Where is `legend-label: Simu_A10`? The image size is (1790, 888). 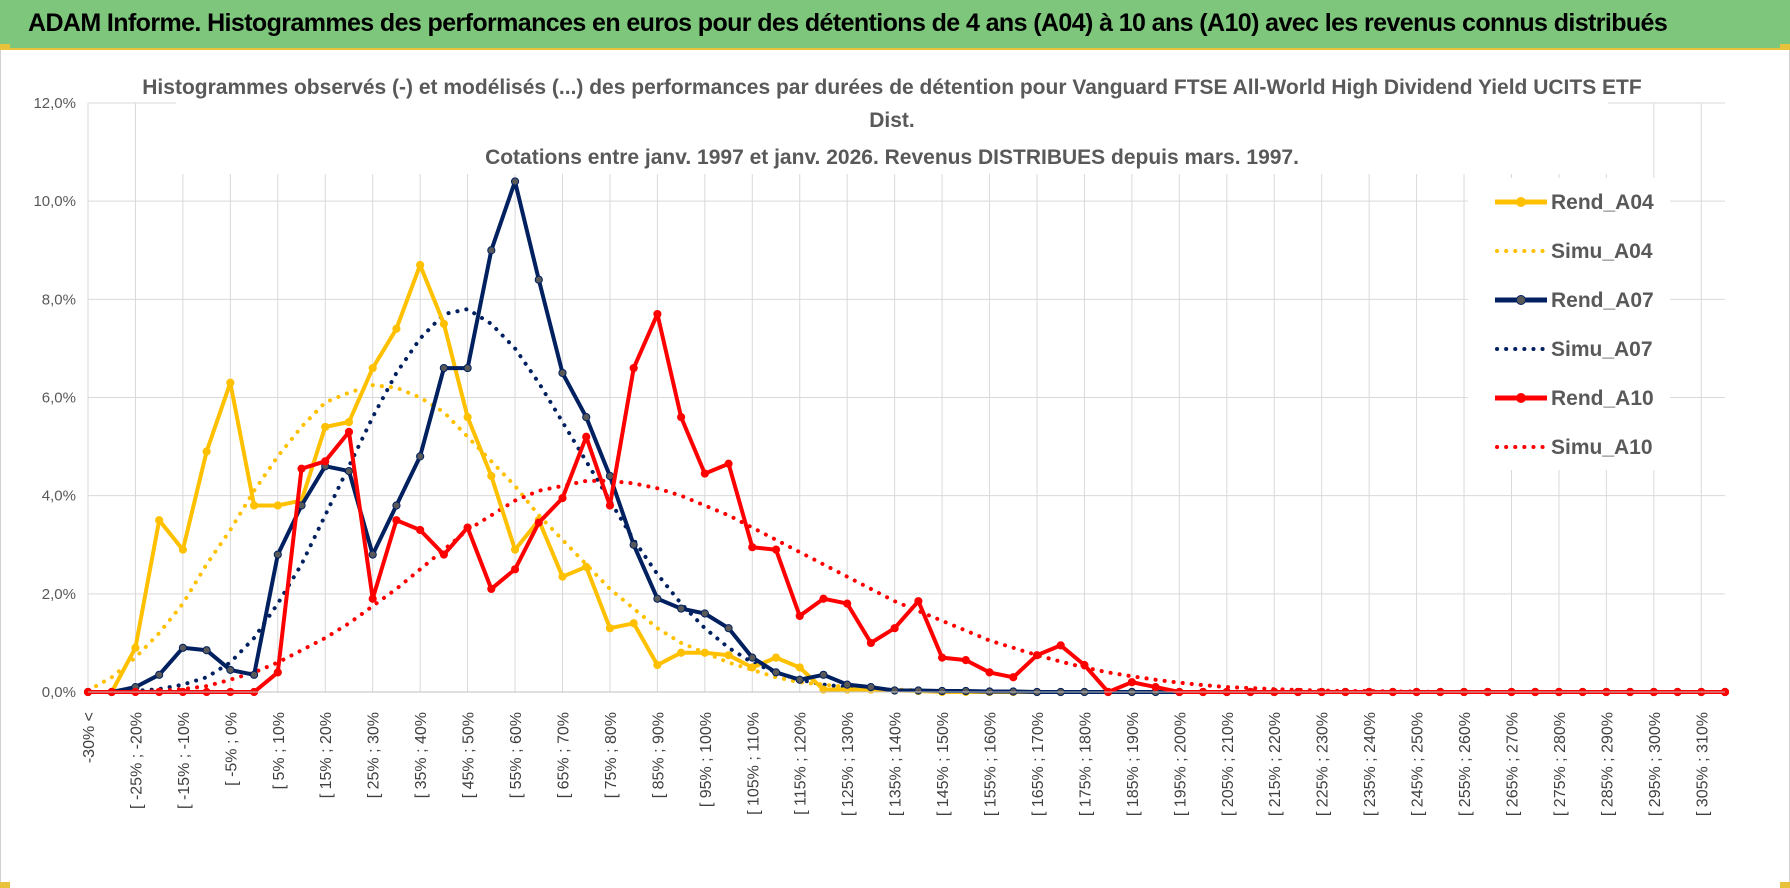
legend-label: Simu_A10 is located at coordinates (1602, 447).